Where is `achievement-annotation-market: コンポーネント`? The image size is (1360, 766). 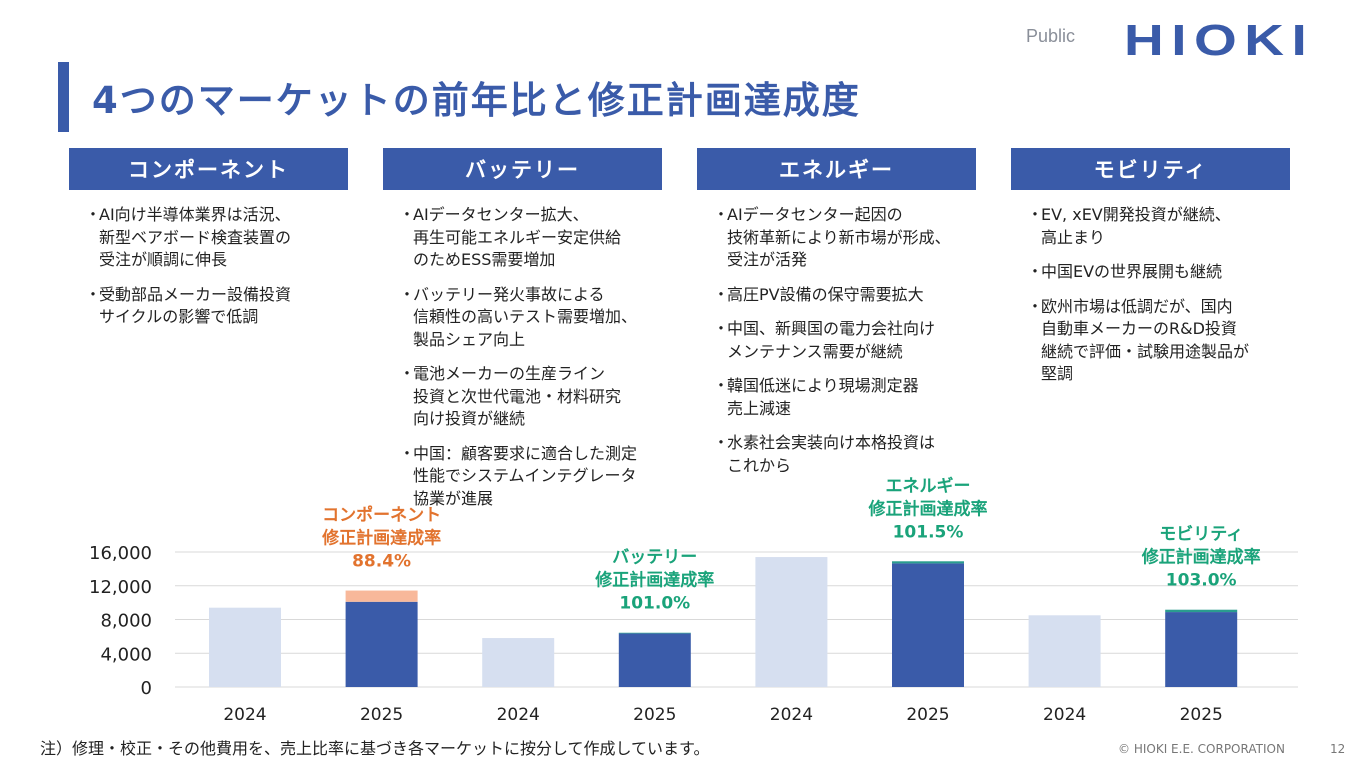
achievement-annotation-market: コンポーネント is located at coordinates (381, 515).